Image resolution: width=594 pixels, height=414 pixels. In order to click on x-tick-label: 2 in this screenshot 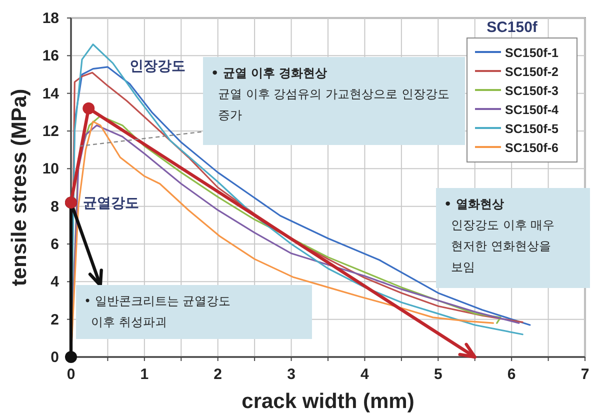, I will do `click(218, 374)`.